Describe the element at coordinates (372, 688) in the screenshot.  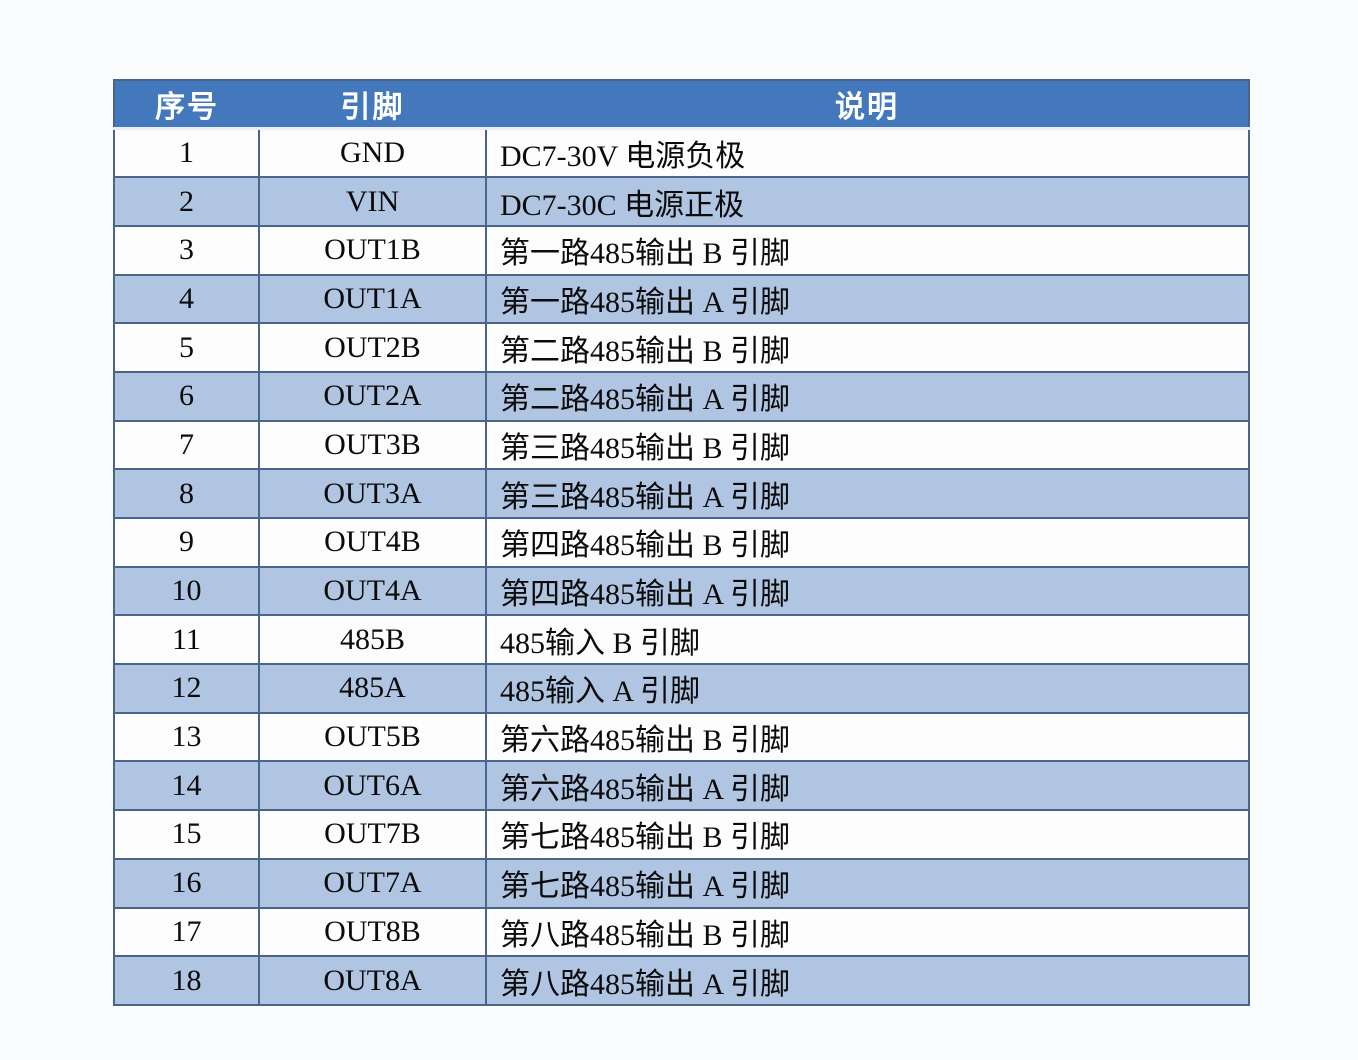
I see `cell-pin: 485A` at that location.